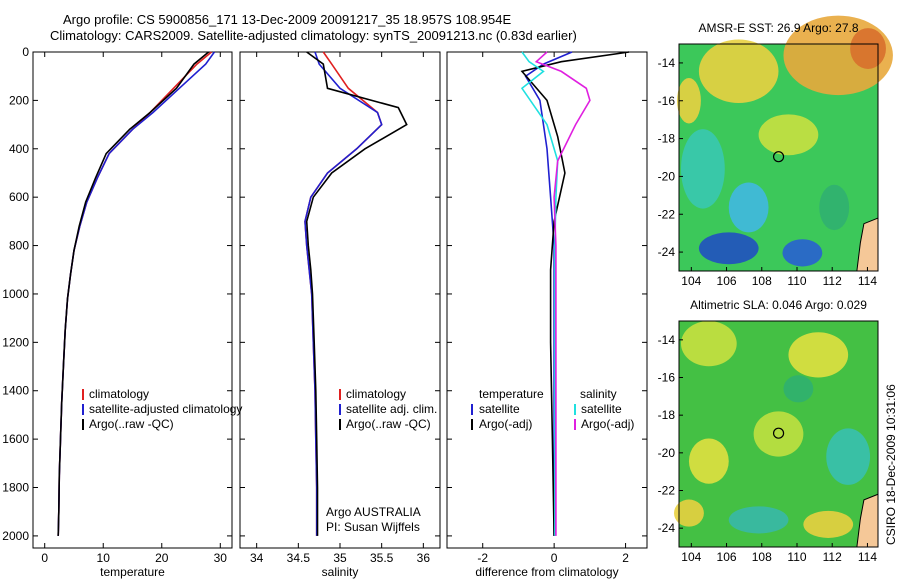  Describe the element at coordinates (778, 28) in the screenshot. I see `map-title: AMSR-E SST: 26.9 Argo: 27.8` at that location.